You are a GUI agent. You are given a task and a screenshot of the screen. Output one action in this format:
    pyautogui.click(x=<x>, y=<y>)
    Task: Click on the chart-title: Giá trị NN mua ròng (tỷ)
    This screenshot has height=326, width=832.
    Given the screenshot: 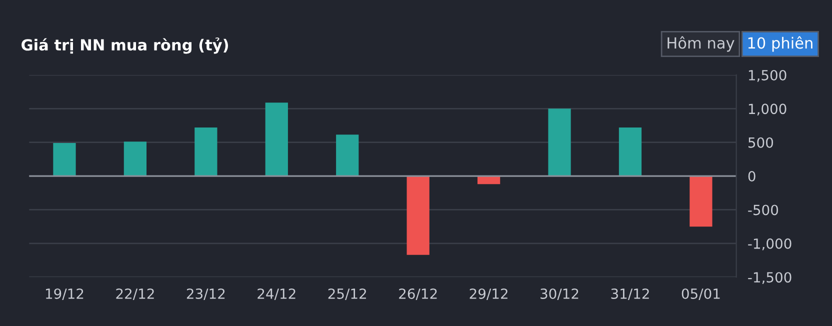 What is the action you would take?
    pyautogui.click(x=125, y=46)
    